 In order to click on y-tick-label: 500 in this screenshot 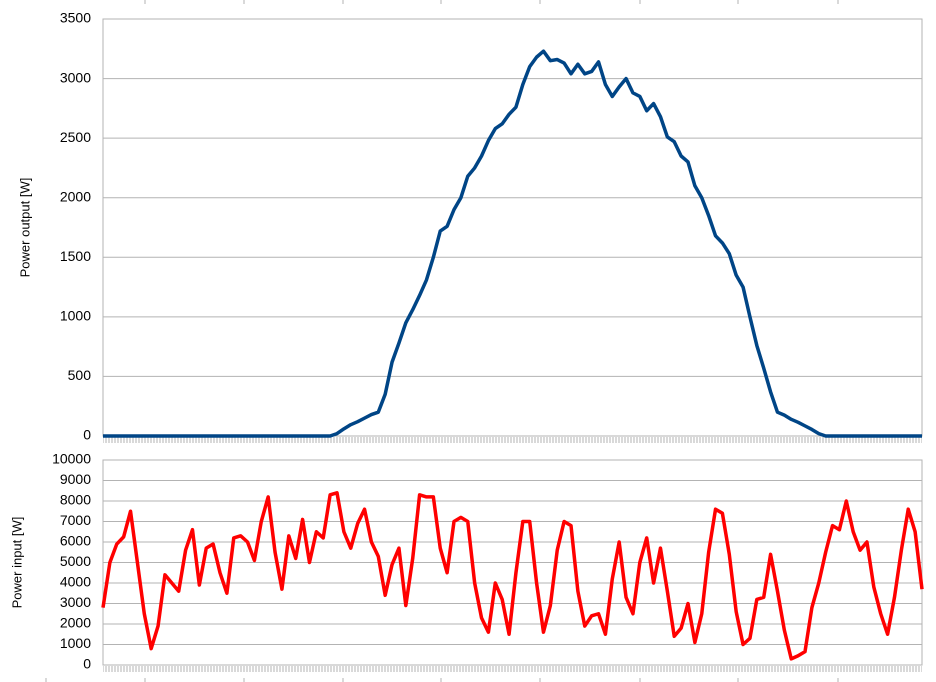, I will do `click(80, 375)`.